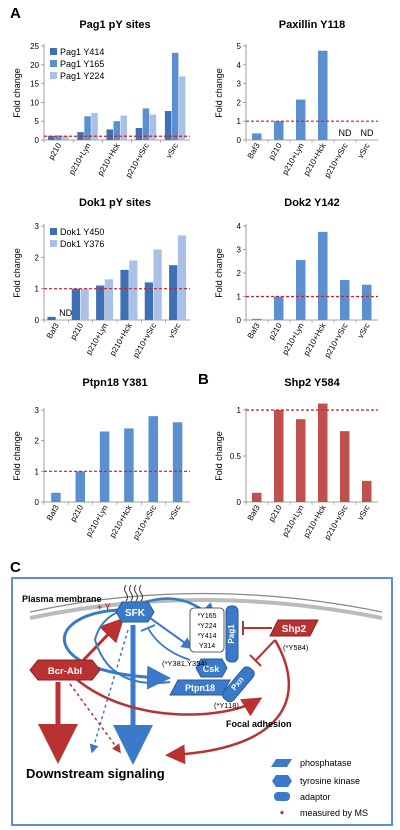 The image size is (400, 830). Describe the element at coordinates (37, 121) in the screenshot. I see `pag1-ytick-label-1: 5` at that location.